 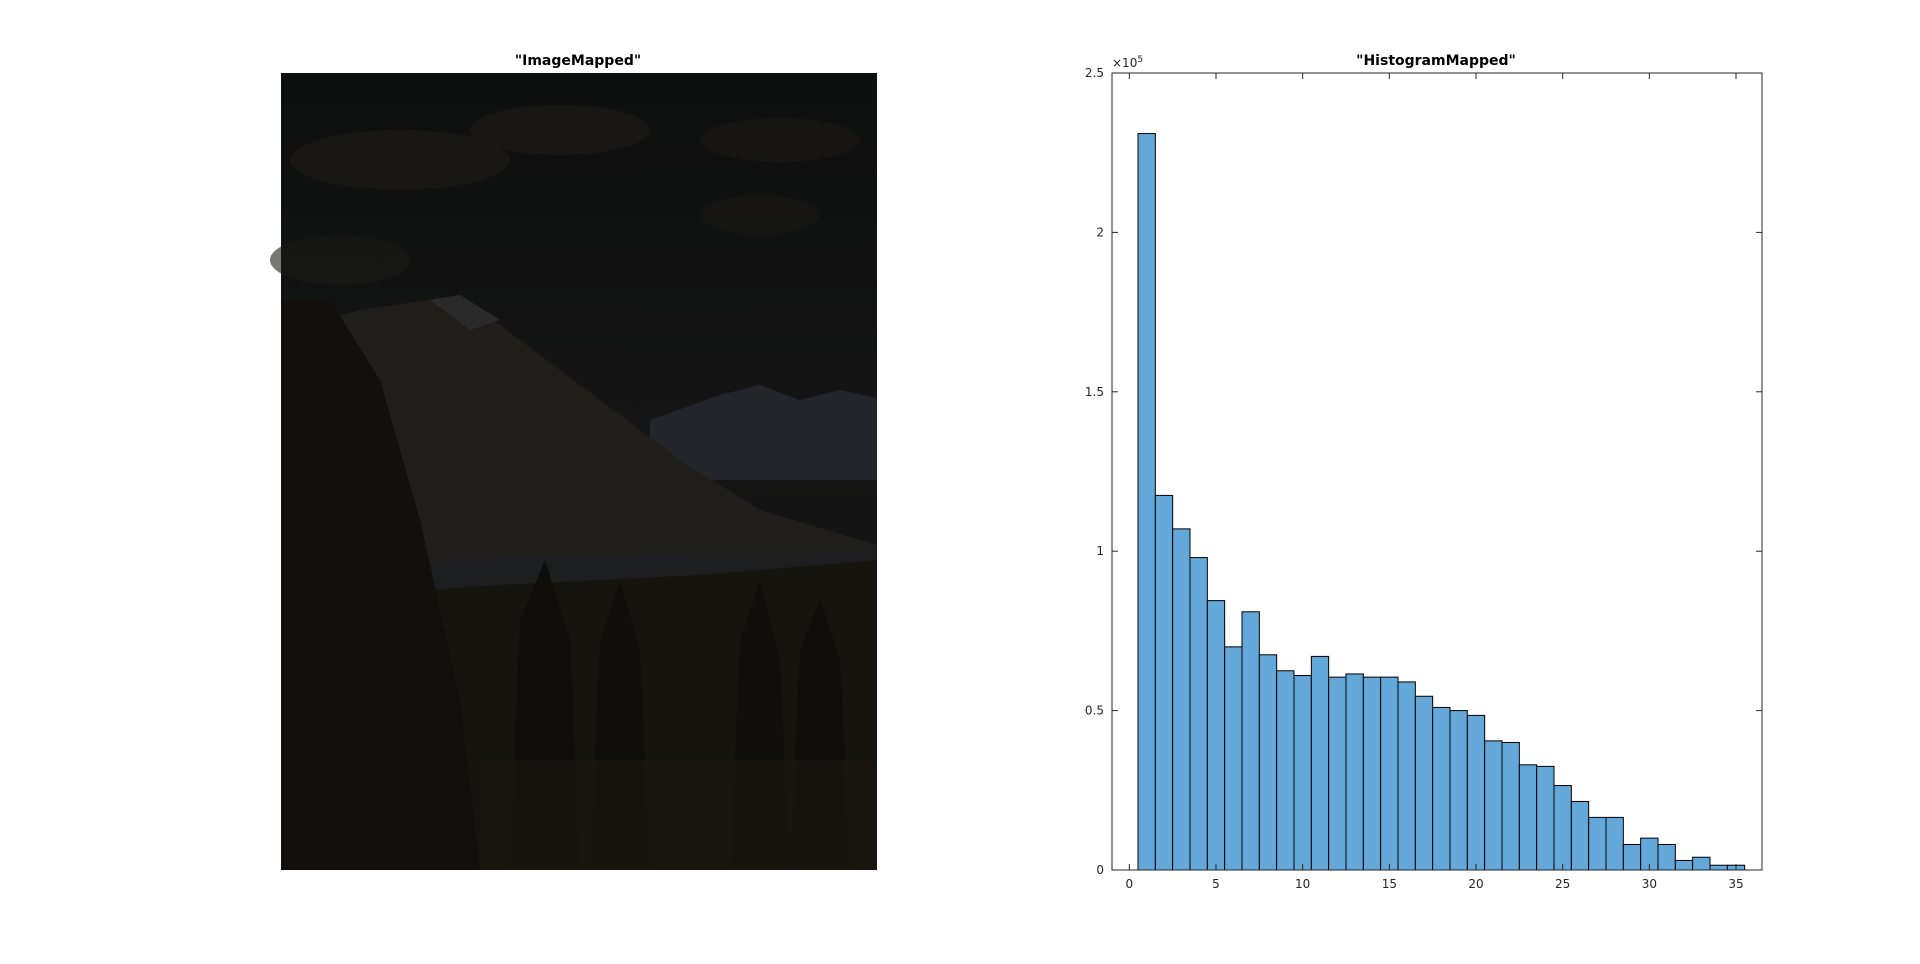 What do you see at coordinates (1100, 551) in the screenshot?
I see `y-tick-label: 1` at bounding box center [1100, 551].